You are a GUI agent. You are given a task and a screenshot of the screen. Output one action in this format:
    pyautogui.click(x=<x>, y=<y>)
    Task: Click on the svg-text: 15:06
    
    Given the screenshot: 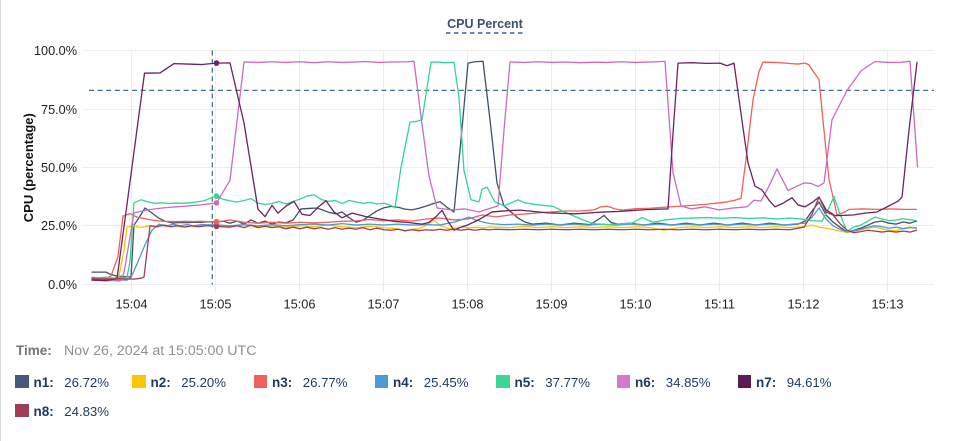 What is the action you would take?
    pyautogui.click(x=299, y=304)
    